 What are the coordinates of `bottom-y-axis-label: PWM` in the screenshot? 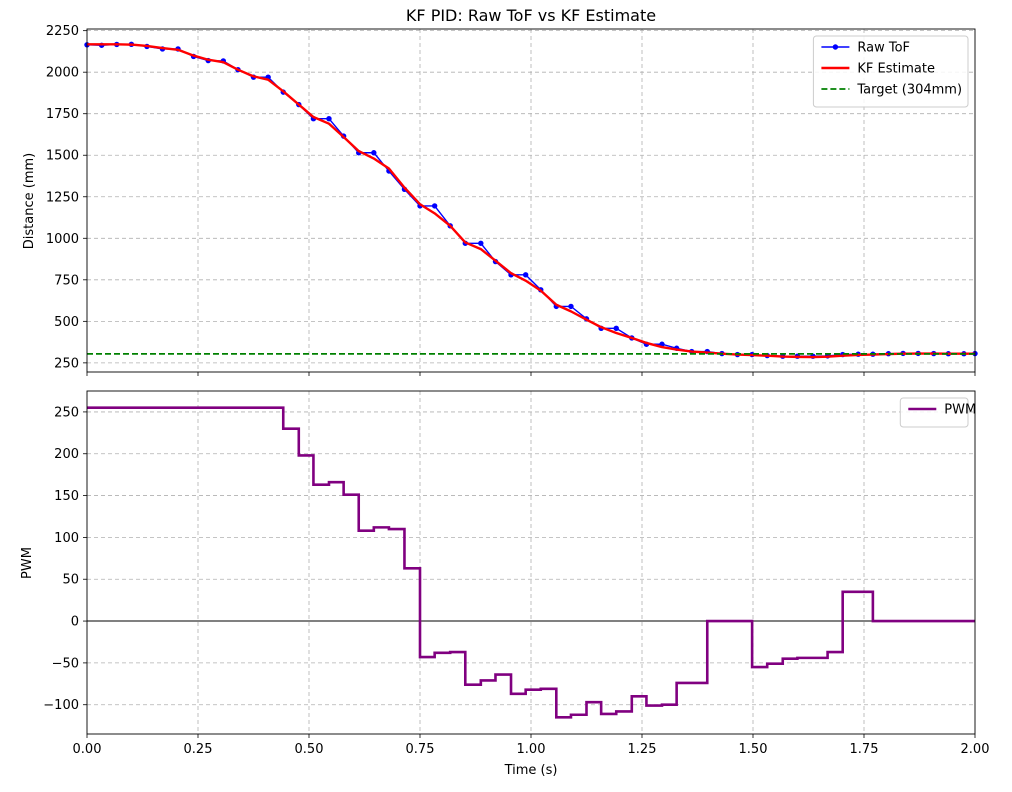 It's located at (27, 563).